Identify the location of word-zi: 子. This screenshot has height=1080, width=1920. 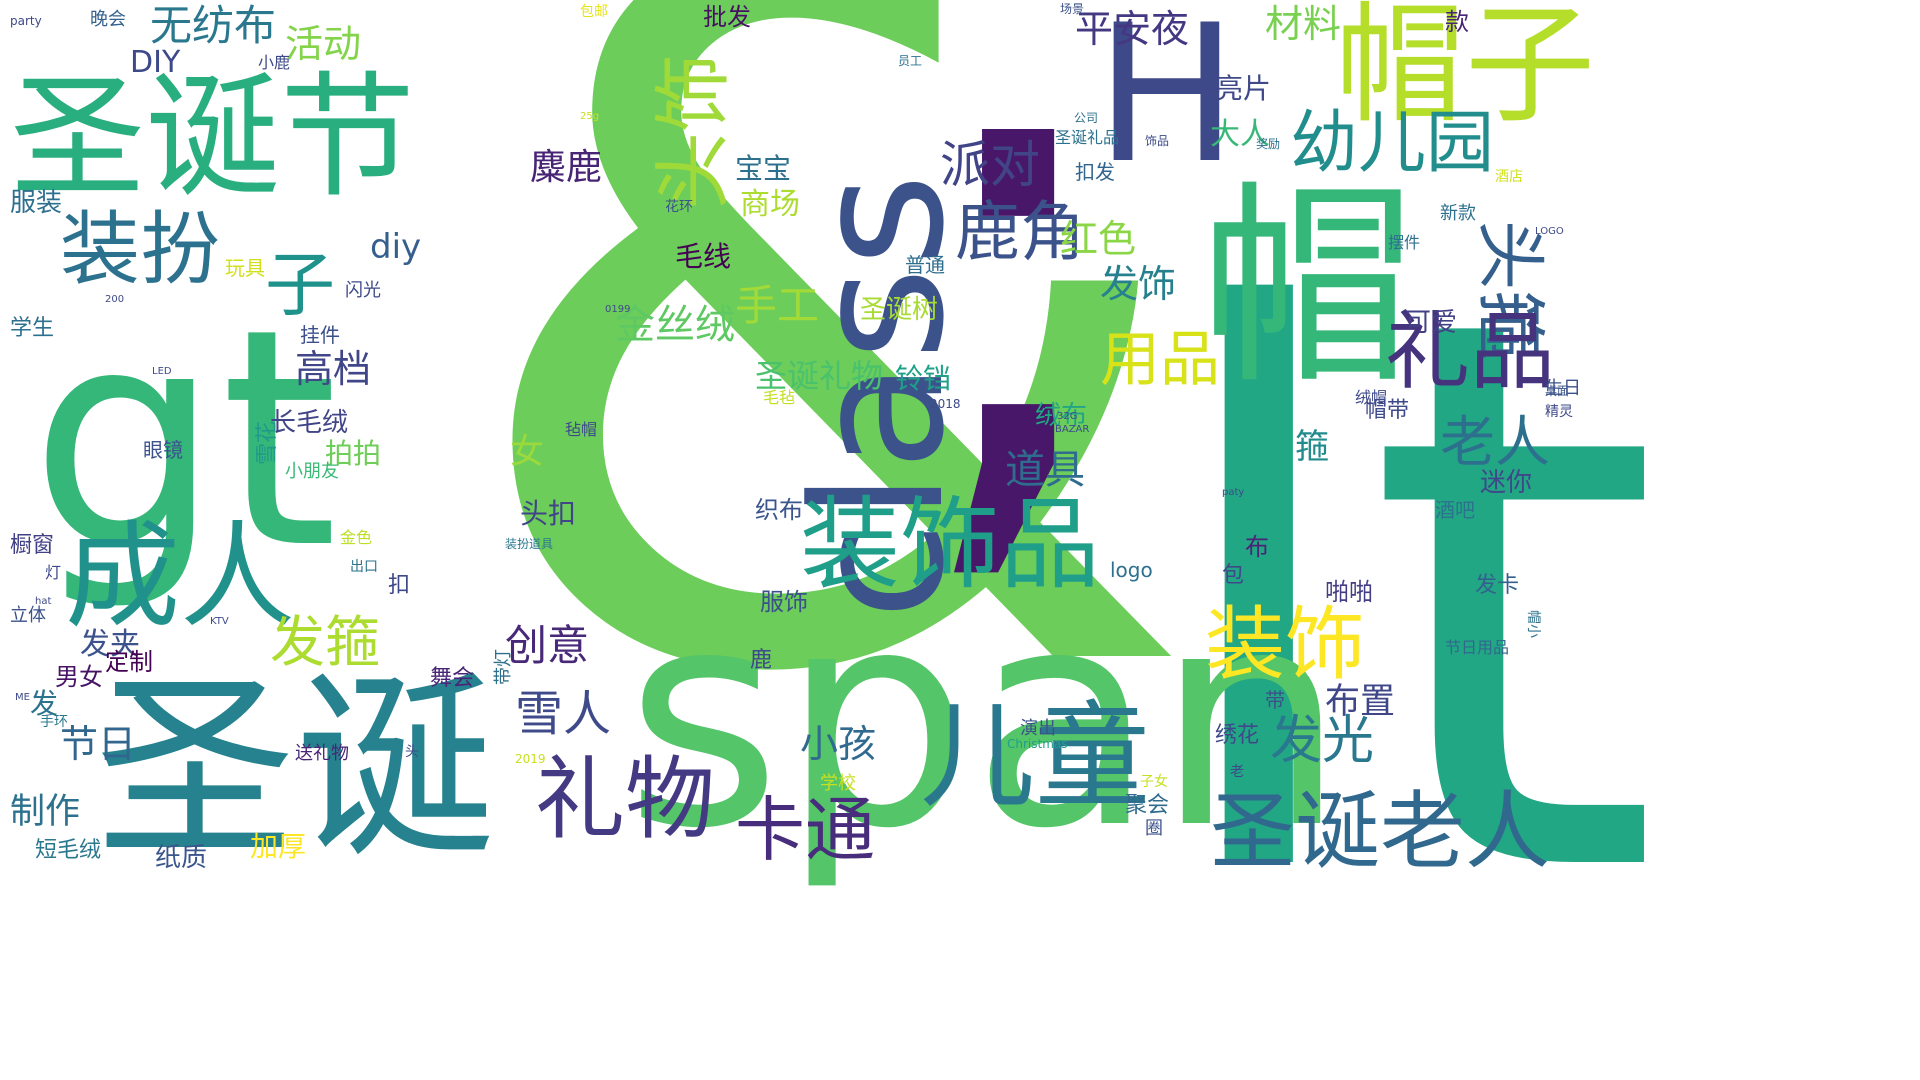
(300, 285).